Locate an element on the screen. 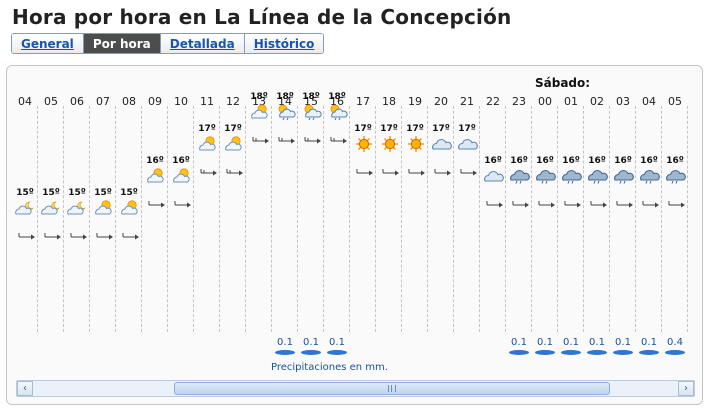  scroll-right-button: › is located at coordinates (686, 388).